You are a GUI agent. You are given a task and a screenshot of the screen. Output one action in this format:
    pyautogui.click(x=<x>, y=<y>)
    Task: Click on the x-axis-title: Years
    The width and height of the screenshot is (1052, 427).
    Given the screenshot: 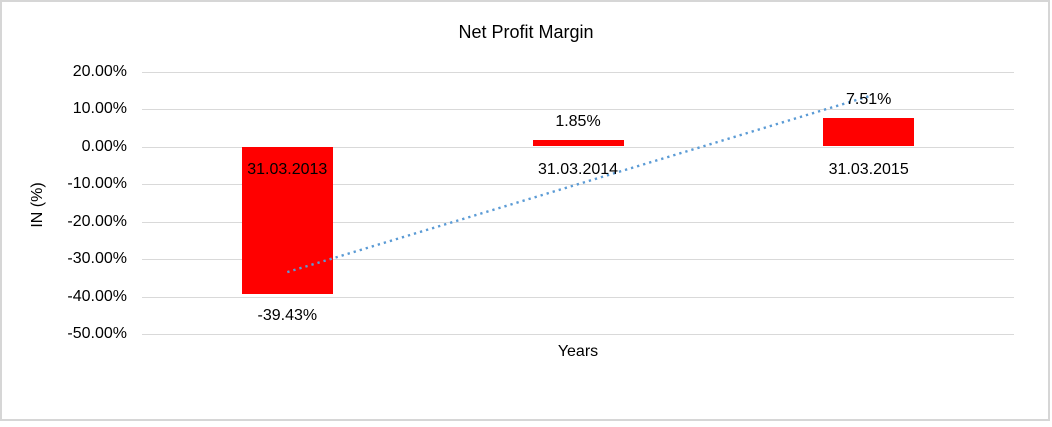 What is the action you would take?
    pyautogui.click(x=578, y=351)
    